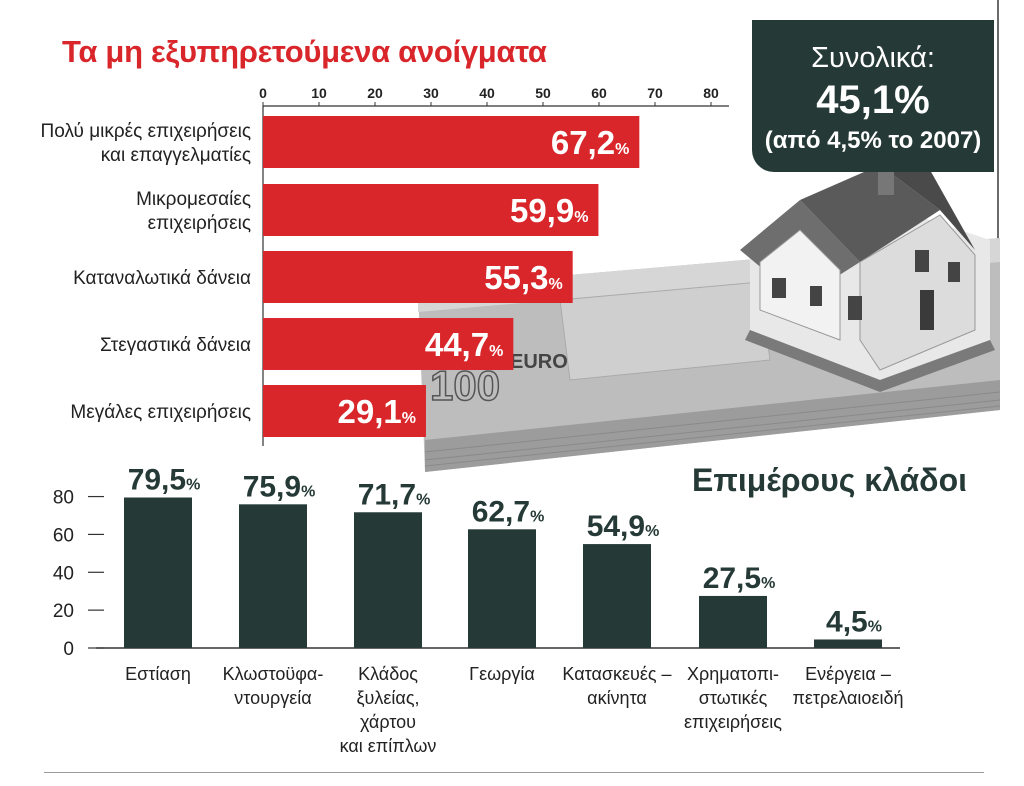  I want to click on h-bar-value-label-1: 59,9%, so click(549, 210).